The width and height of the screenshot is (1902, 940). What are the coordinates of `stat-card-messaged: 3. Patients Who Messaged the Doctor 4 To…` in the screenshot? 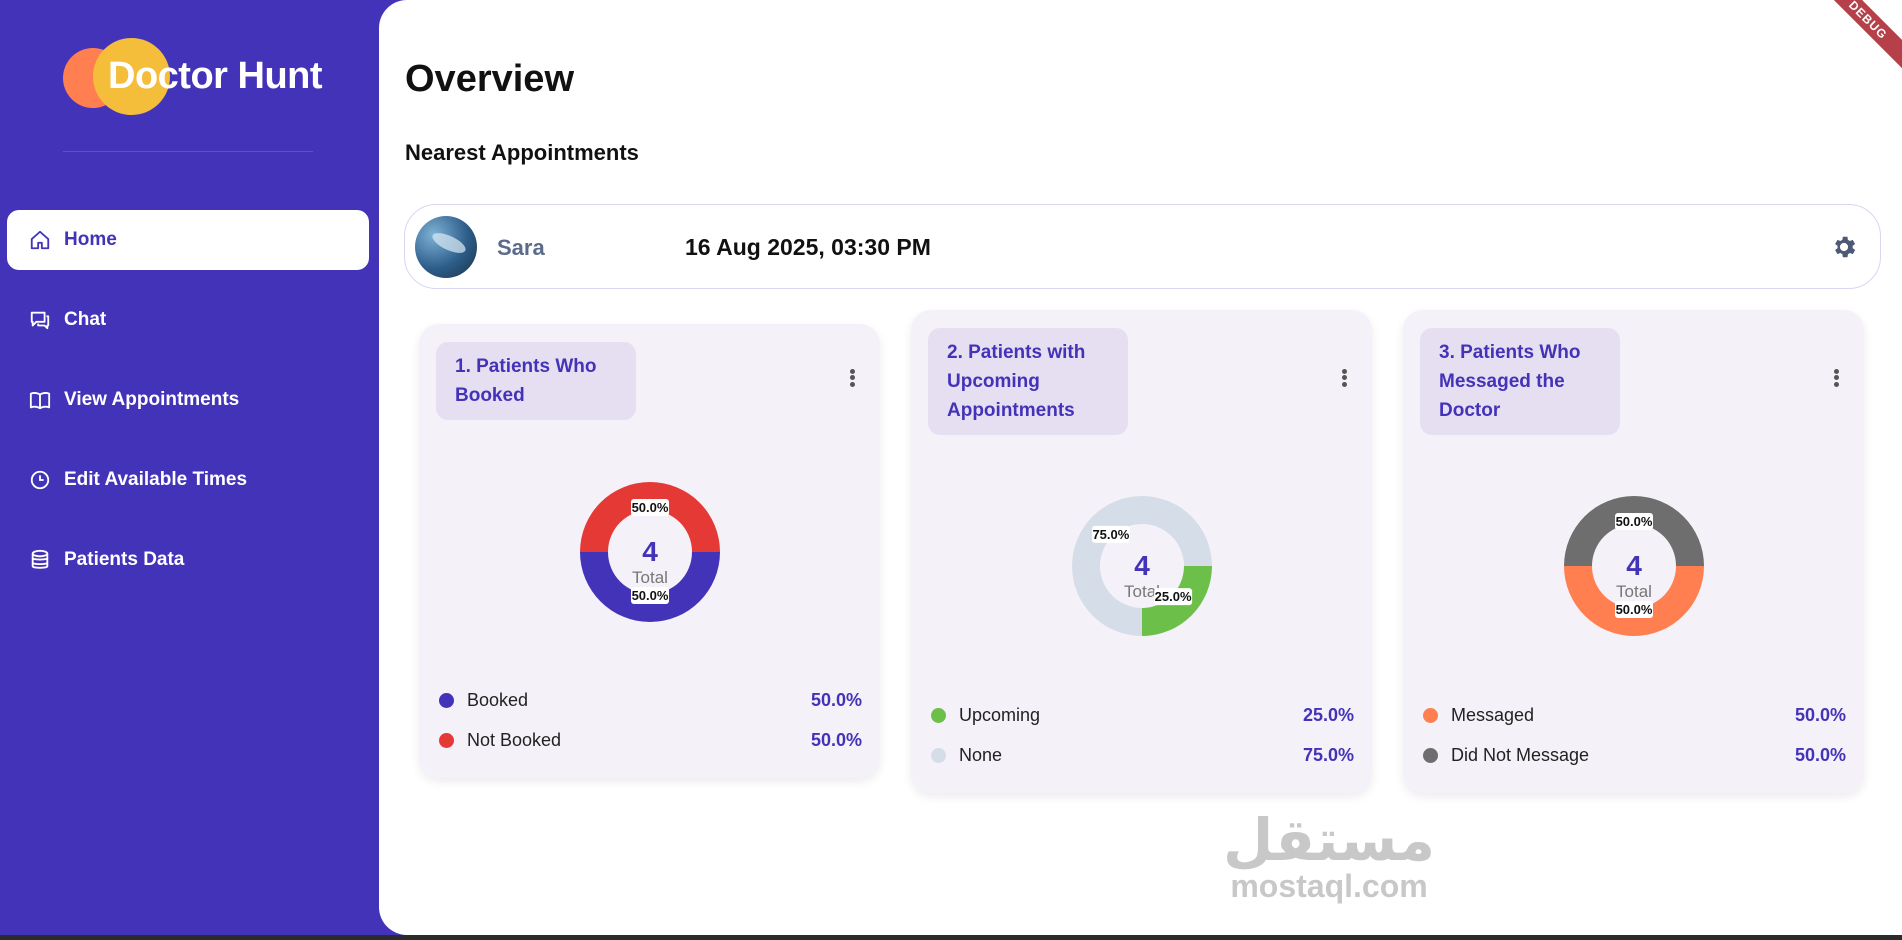 It's located at (1633, 551).